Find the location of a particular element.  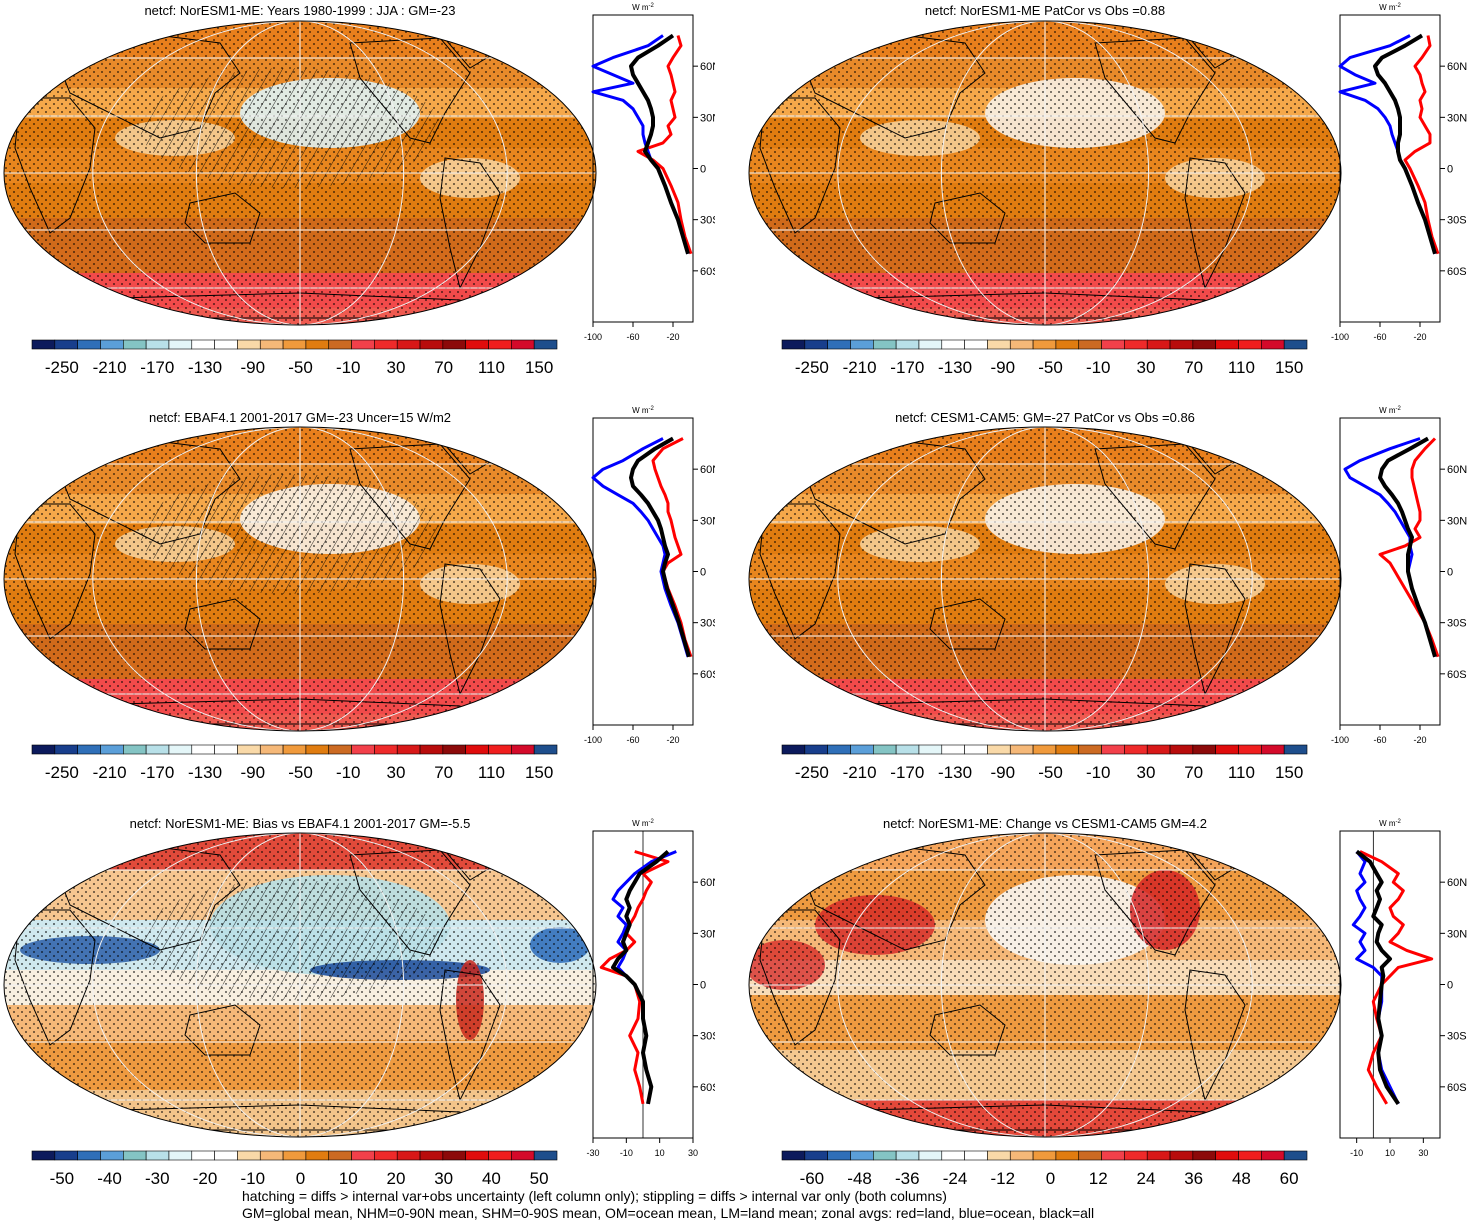

zonal-plot-5: W m-2 60N 30N 0 30S 60S -30 -10 10 30 is located at coordinates (650, 988).